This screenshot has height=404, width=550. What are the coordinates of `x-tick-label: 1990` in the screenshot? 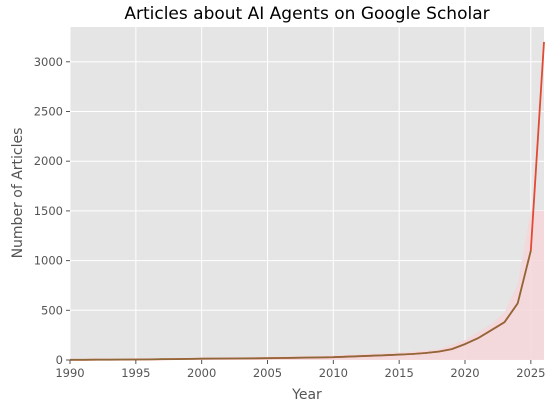 It's located at (69, 373).